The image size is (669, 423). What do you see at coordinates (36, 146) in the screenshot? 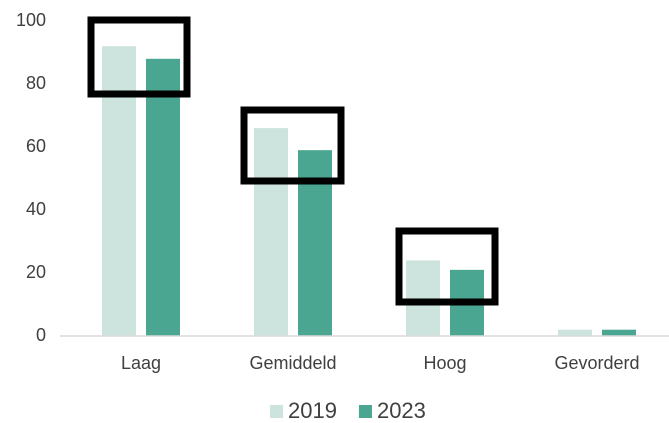
I see `y-tick-label: 60` at bounding box center [36, 146].